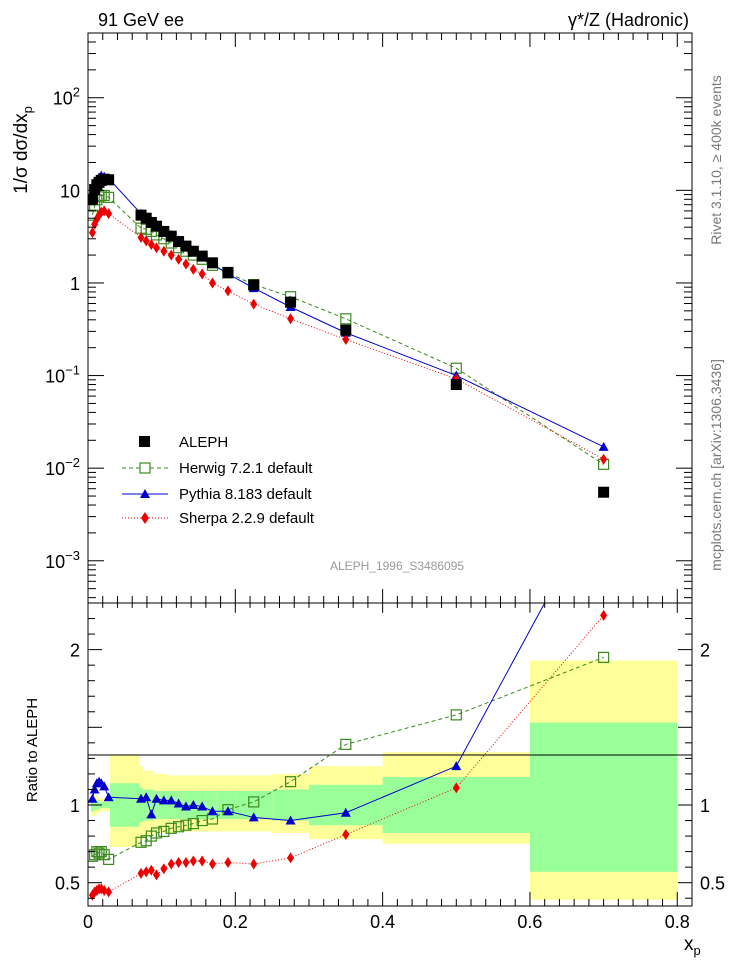  Describe the element at coordinates (628, 20) in the screenshot. I see `plot-title-right: γ*/Z (Hadronic)` at that location.